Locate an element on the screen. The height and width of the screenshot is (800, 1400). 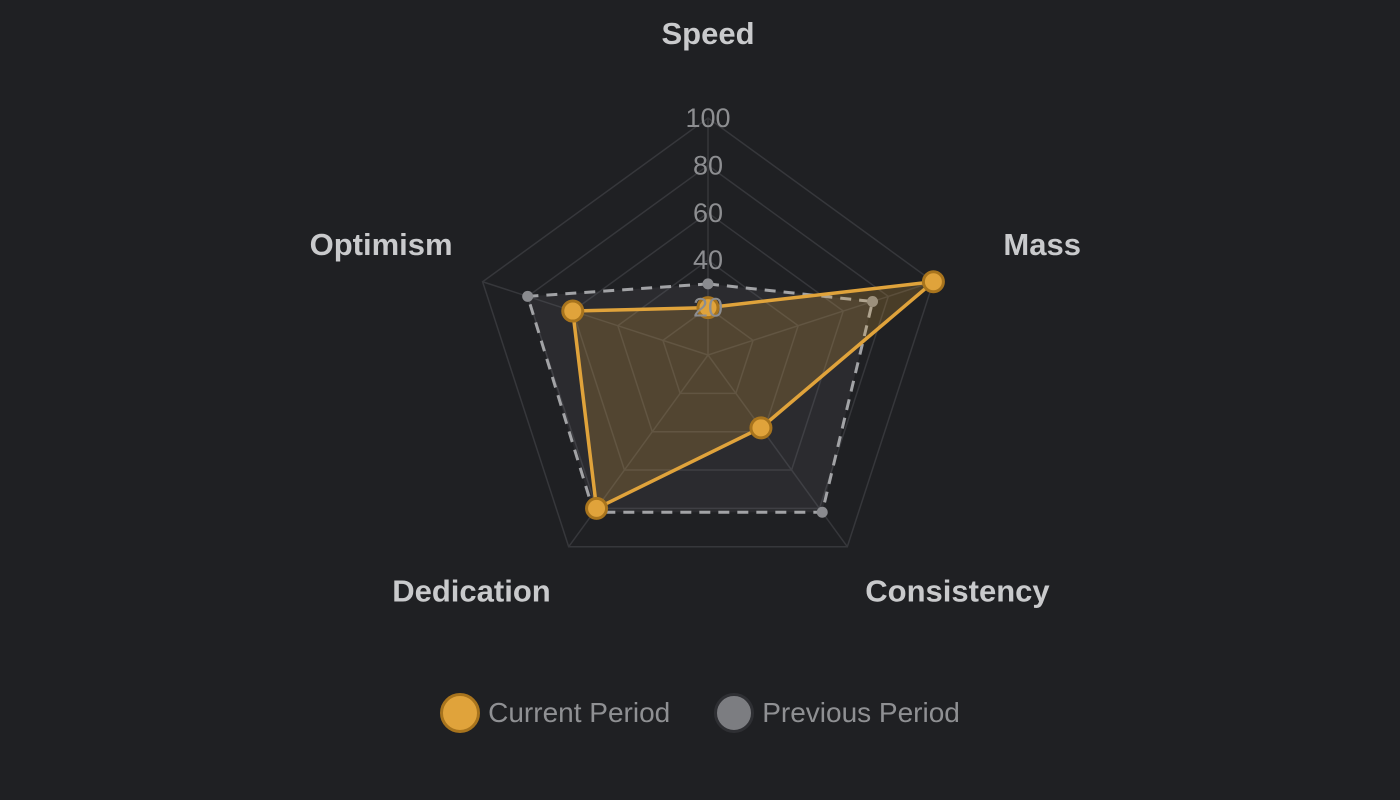
axis-label-mass: Mass is located at coordinates (1042, 244).